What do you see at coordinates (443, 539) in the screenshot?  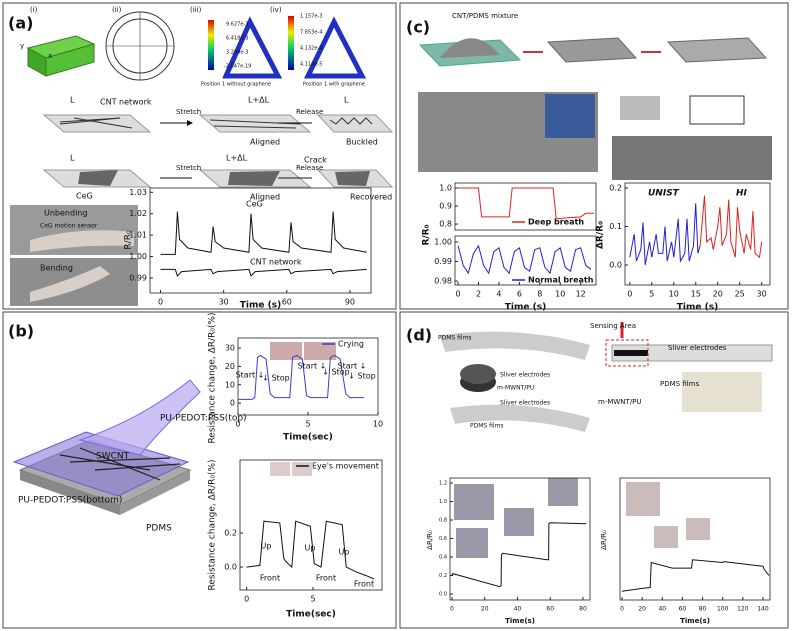 I see `y-tick-label: 0.6` at bounding box center [443, 539].